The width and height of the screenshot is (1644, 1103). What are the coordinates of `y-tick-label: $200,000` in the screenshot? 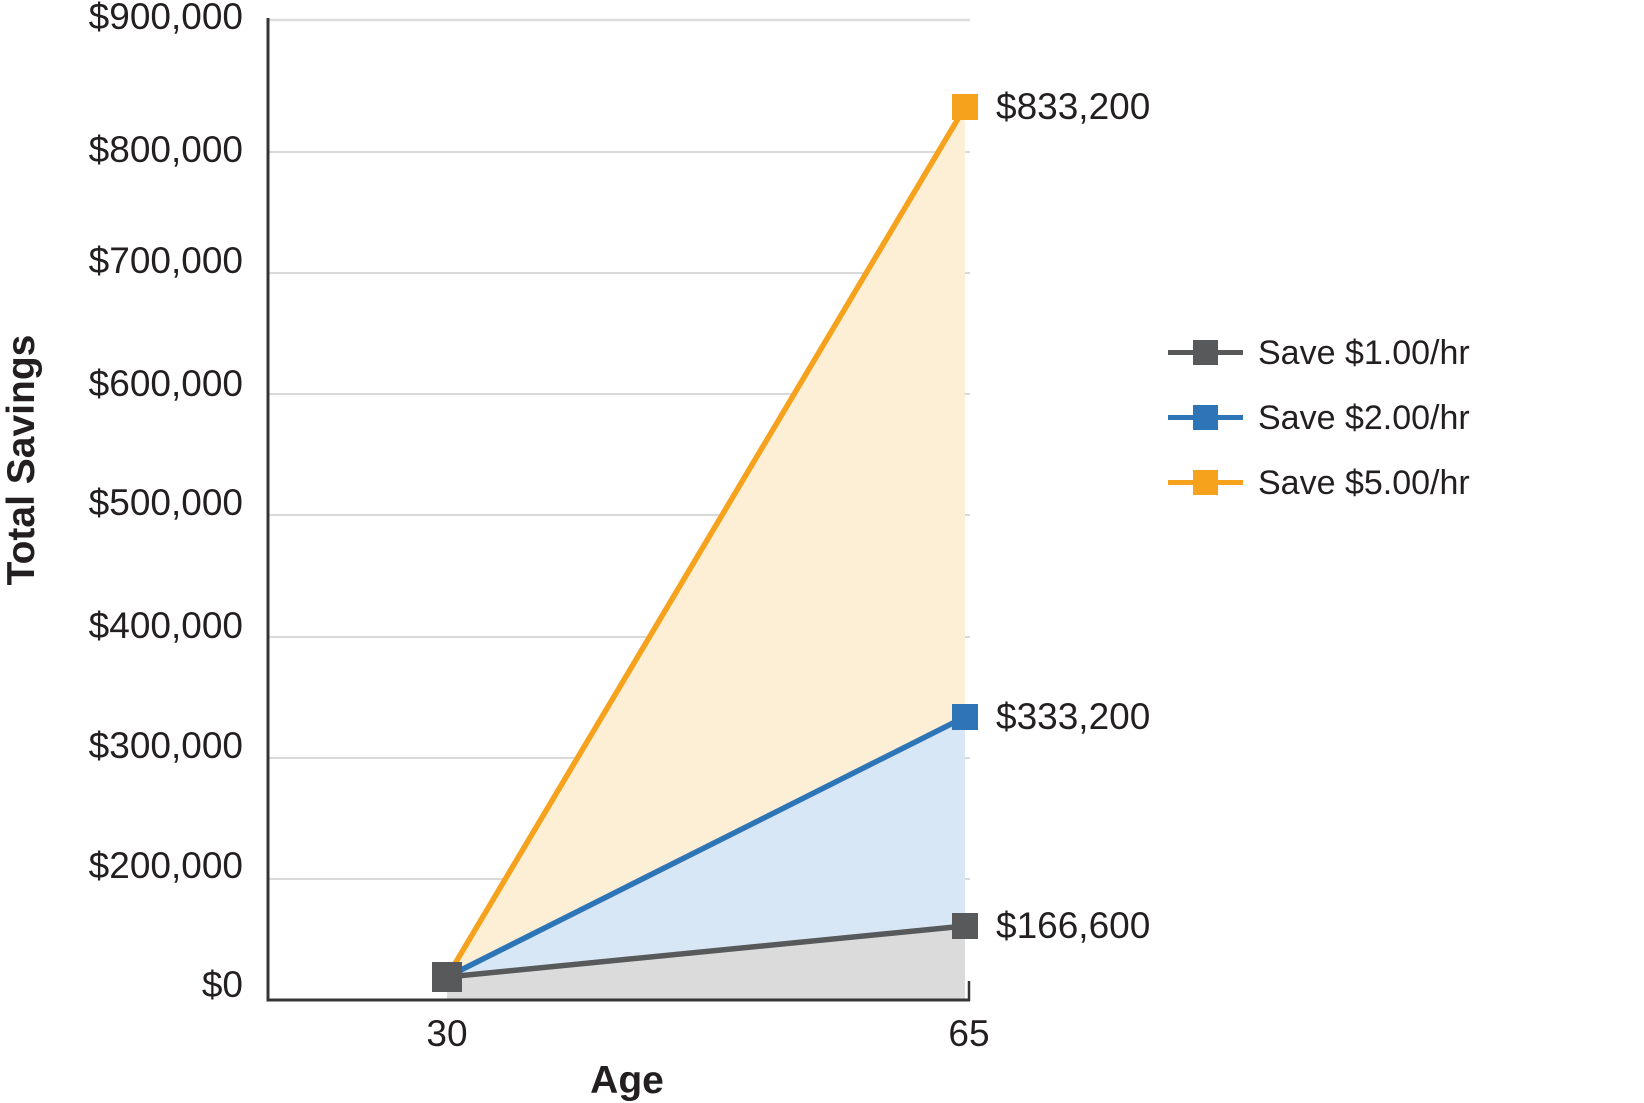 It's located at (165, 865).